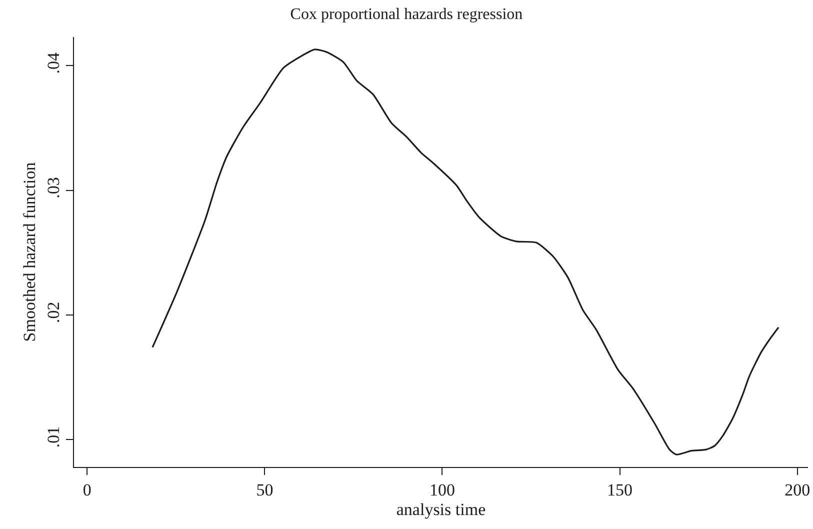 This screenshot has height=529, width=813. What do you see at coordinates (54, 63) in the screenshot?
I see `y-tick-label: .04` at bounding box center [54, 63].